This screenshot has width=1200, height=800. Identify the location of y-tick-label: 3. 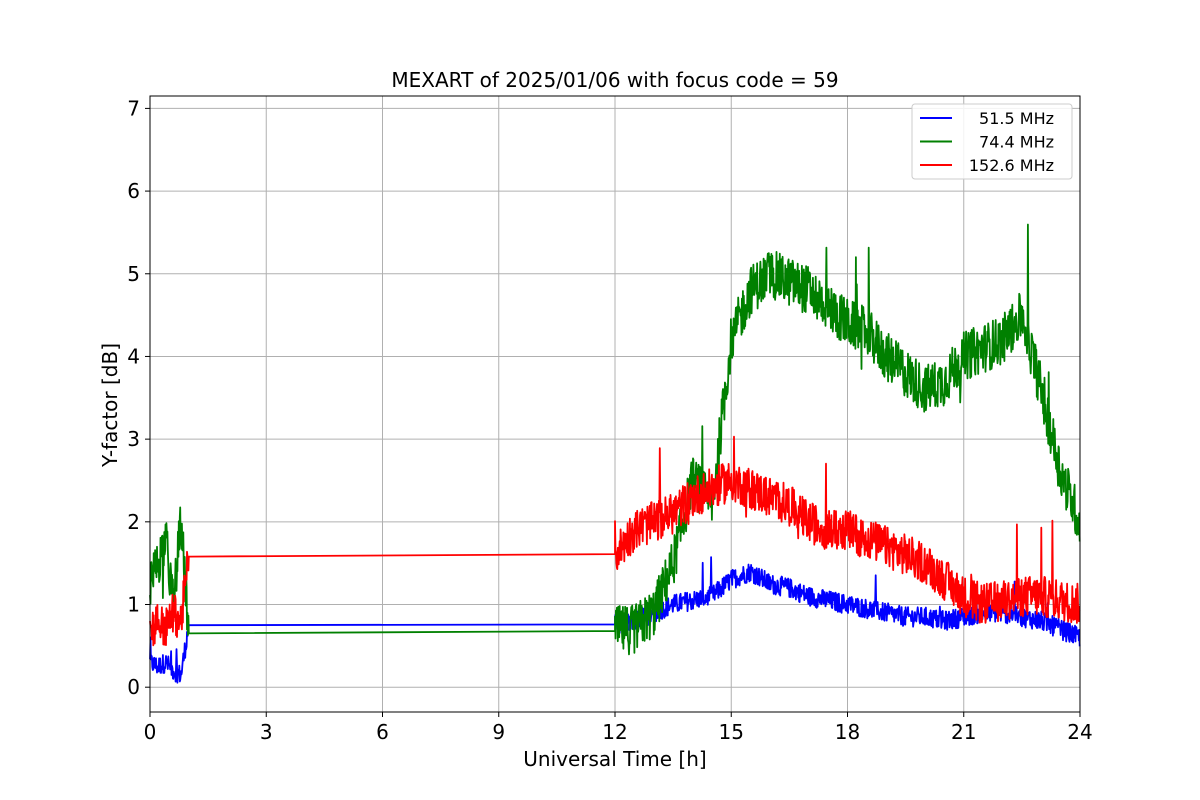
(133, 439).